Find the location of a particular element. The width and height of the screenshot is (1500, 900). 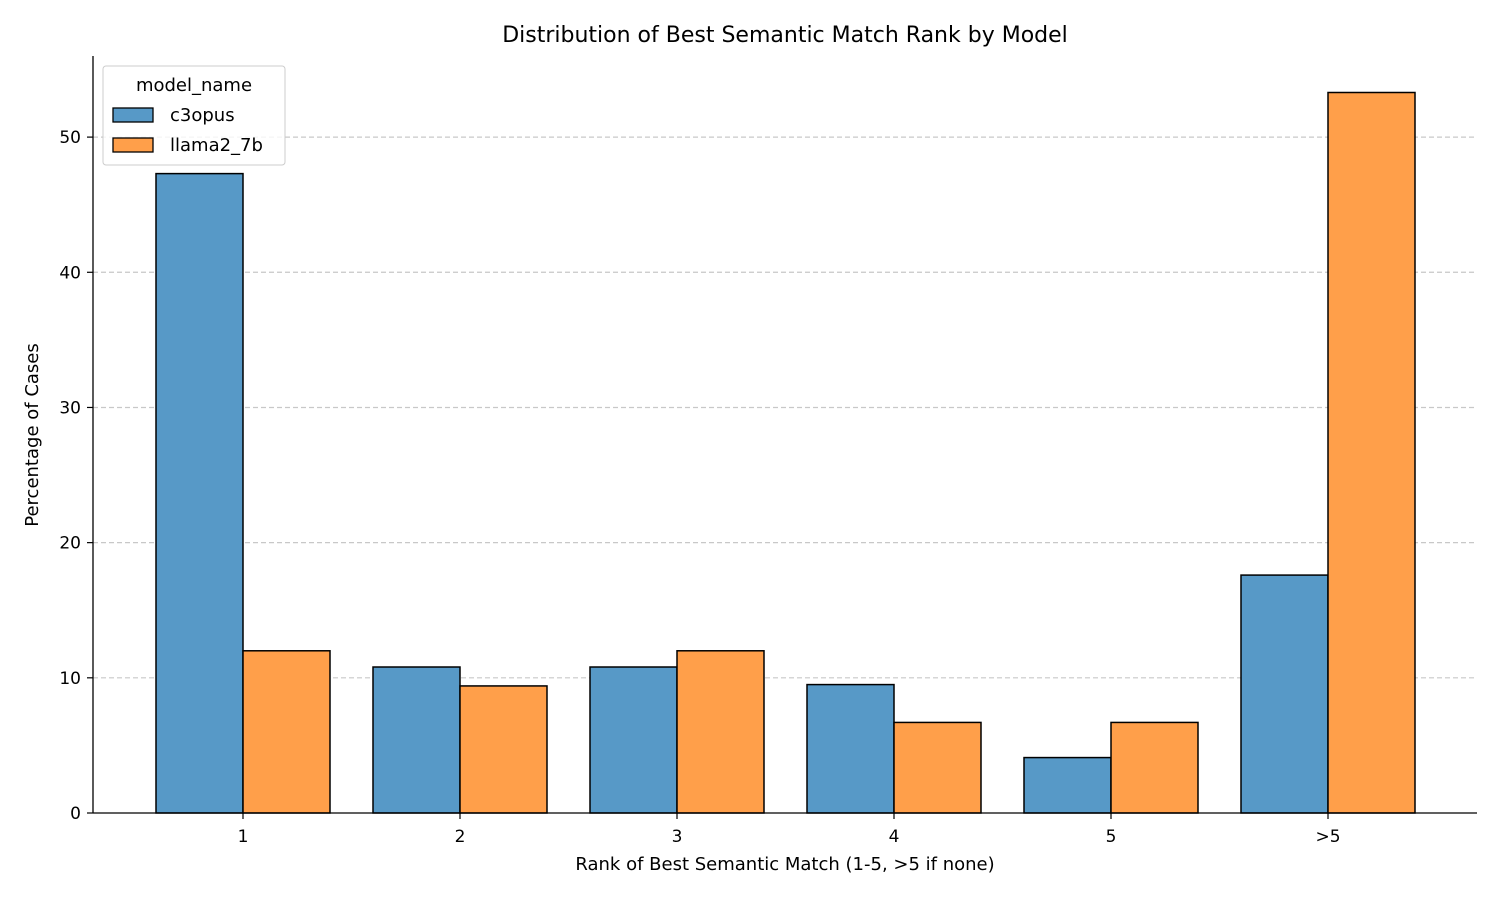

y-tick-label: 40 is located at coordinates (70, 273).